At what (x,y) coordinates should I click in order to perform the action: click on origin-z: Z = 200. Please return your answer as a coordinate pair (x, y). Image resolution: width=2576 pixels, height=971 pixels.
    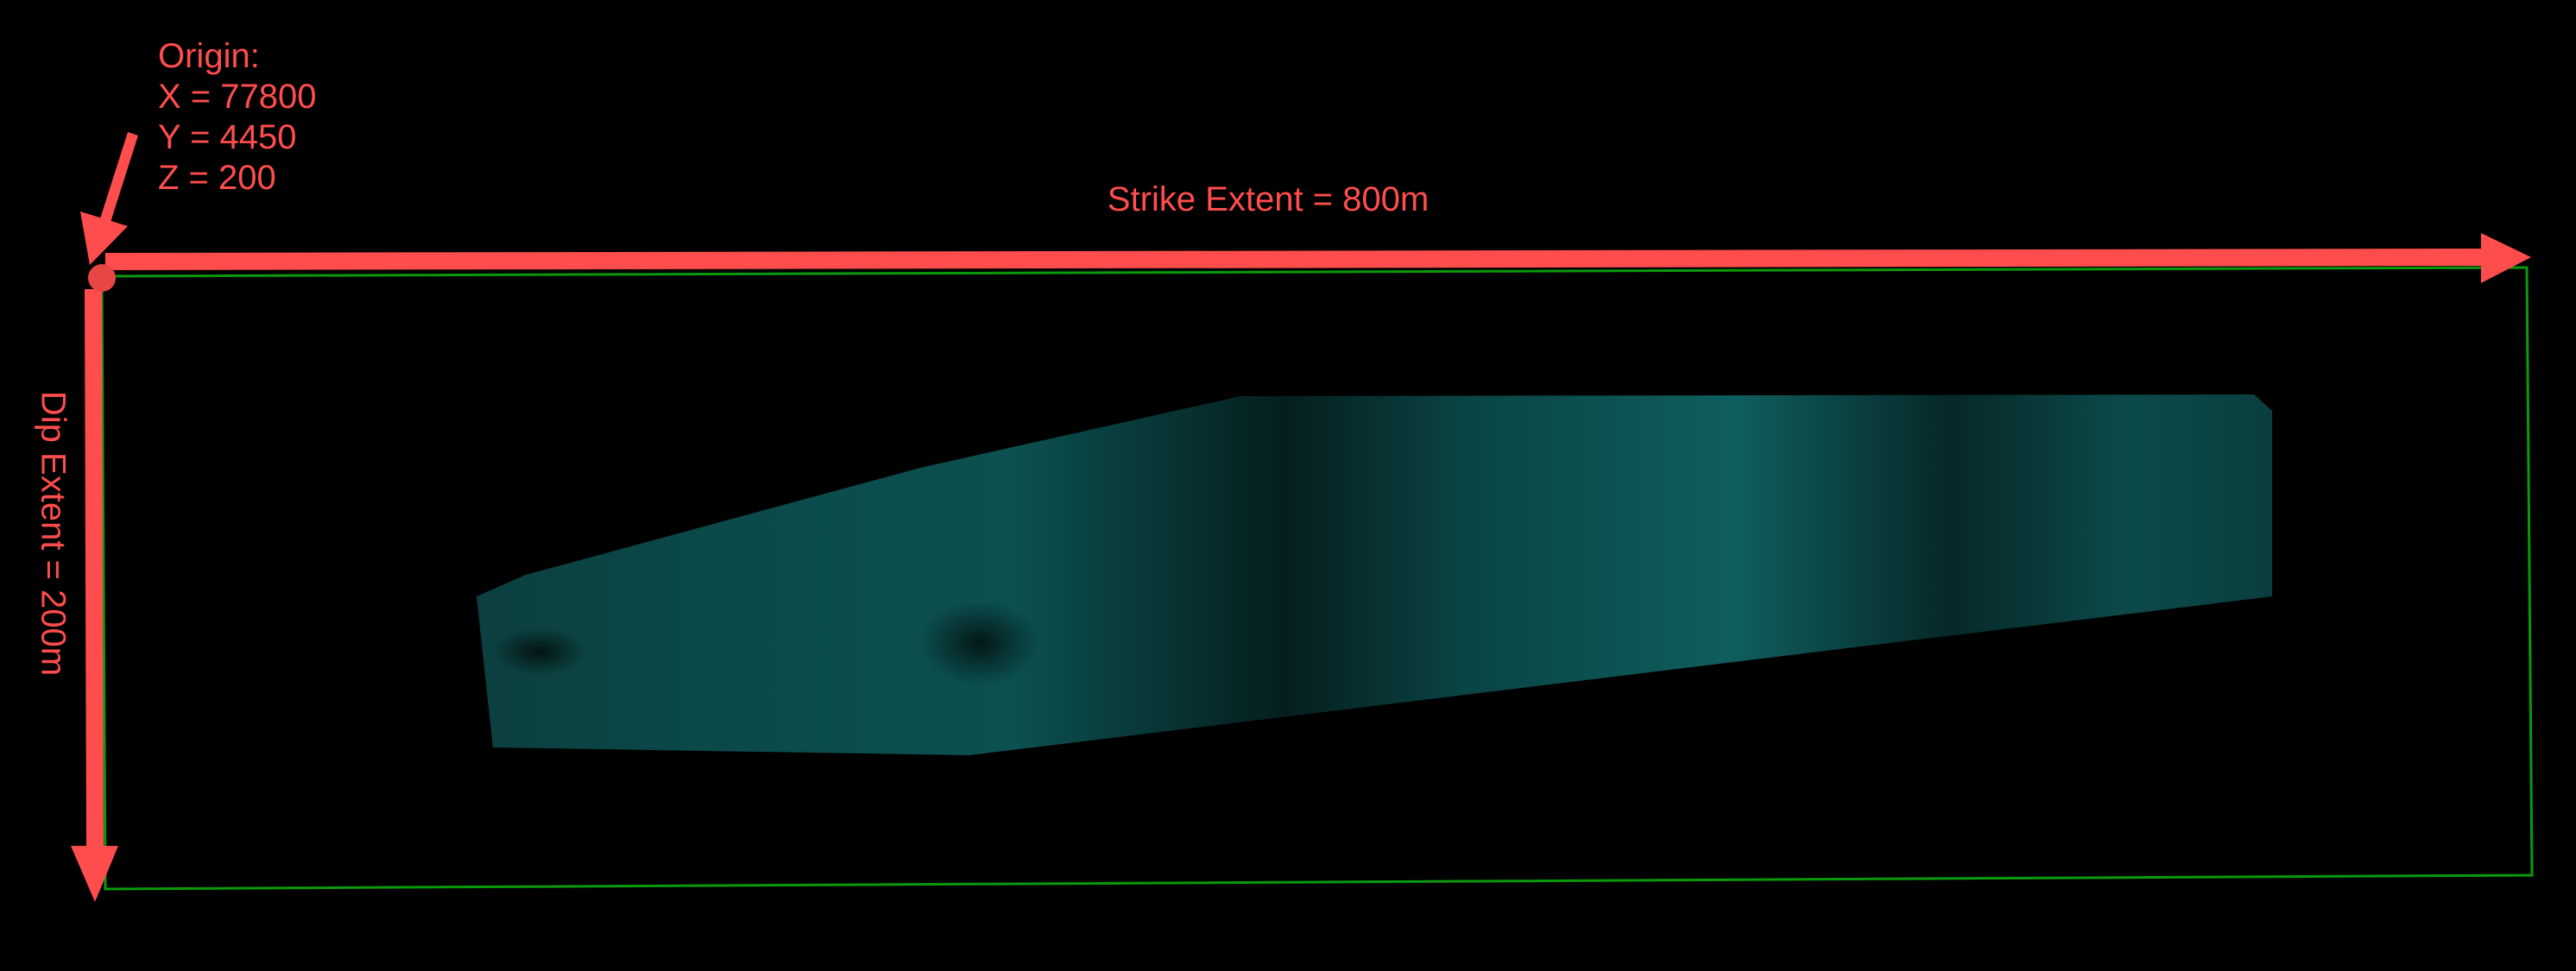
    Looking at the image, I should click on (217, 178).